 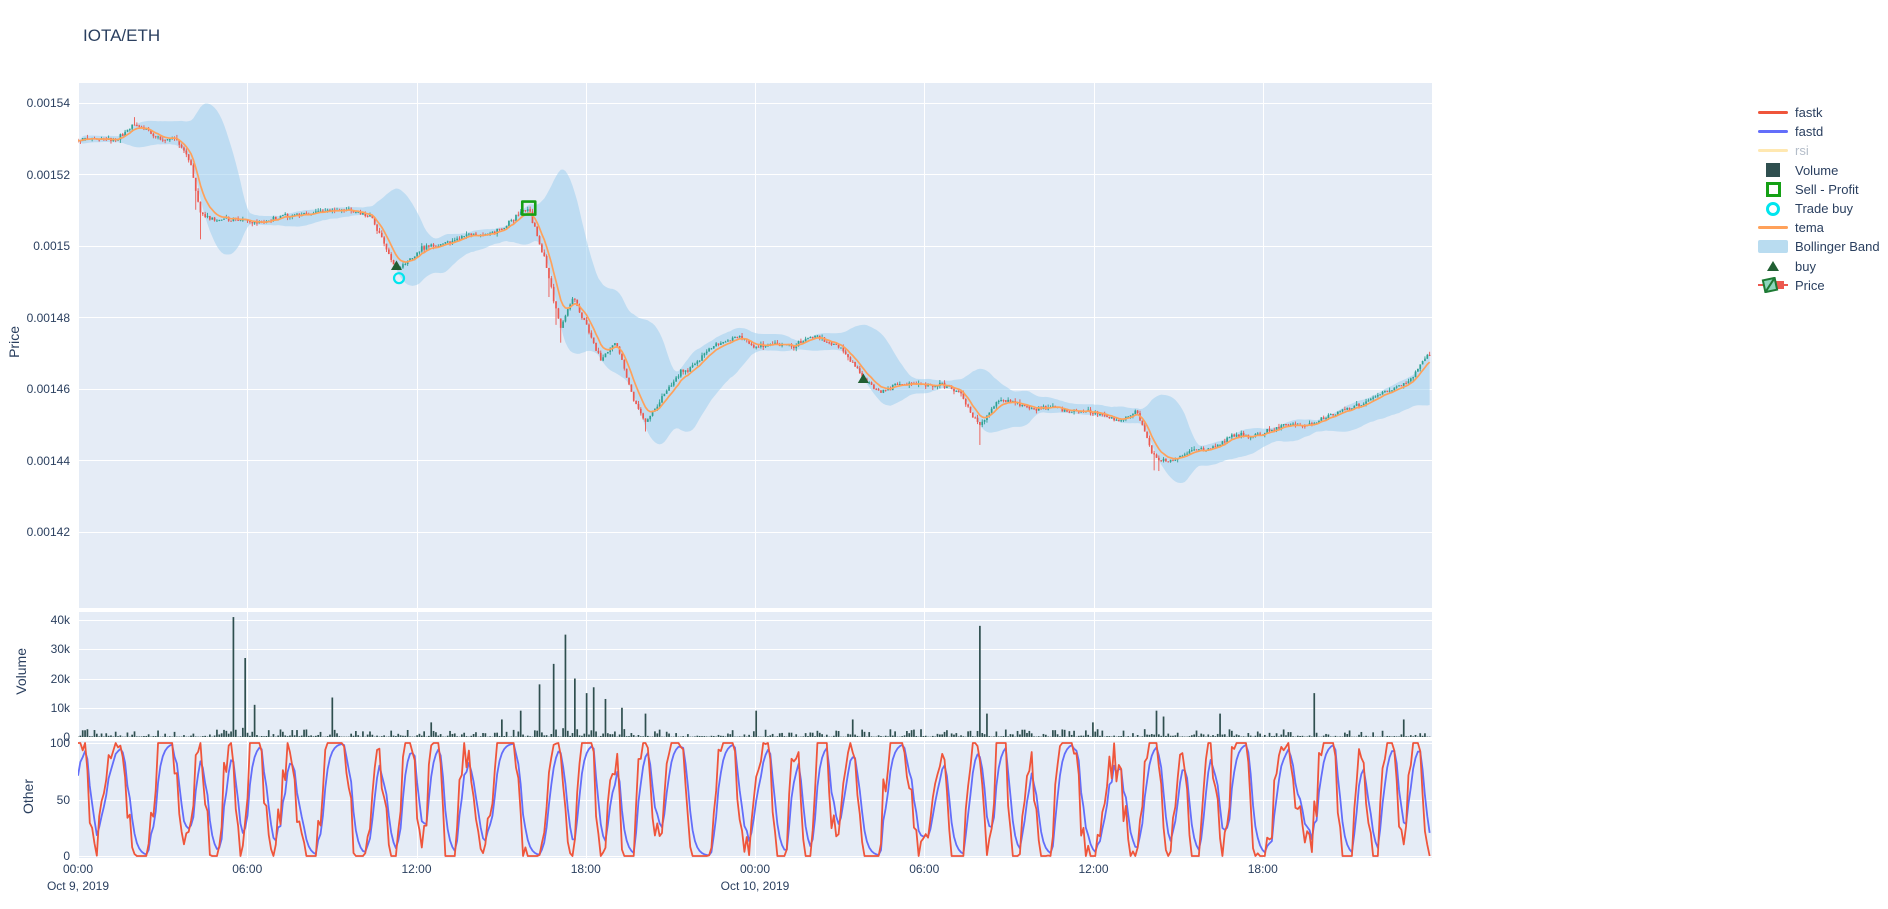 I want to click on candle-swatch-shape, so click(x=1773, y=285).